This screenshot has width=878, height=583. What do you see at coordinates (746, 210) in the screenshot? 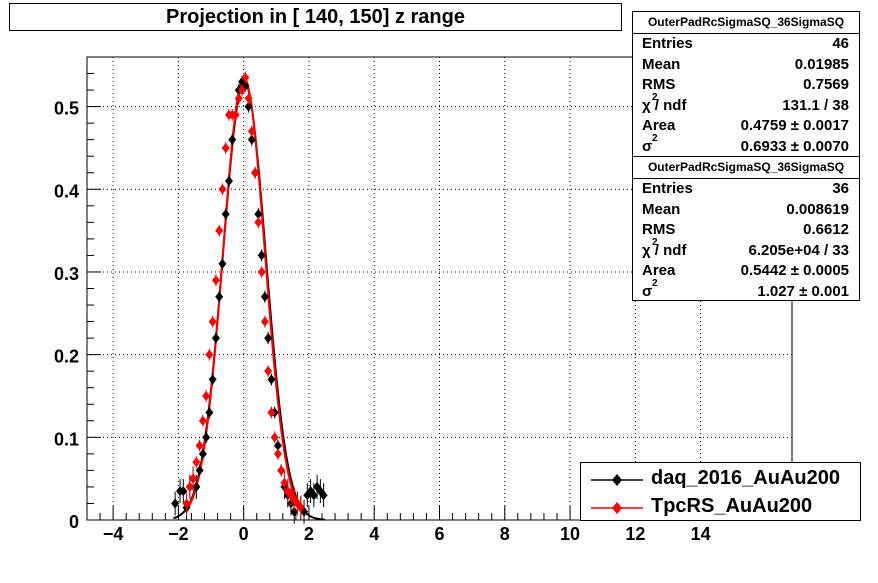
I see `stats-row: Mean 0.008619` at bounding box center [746, 210].